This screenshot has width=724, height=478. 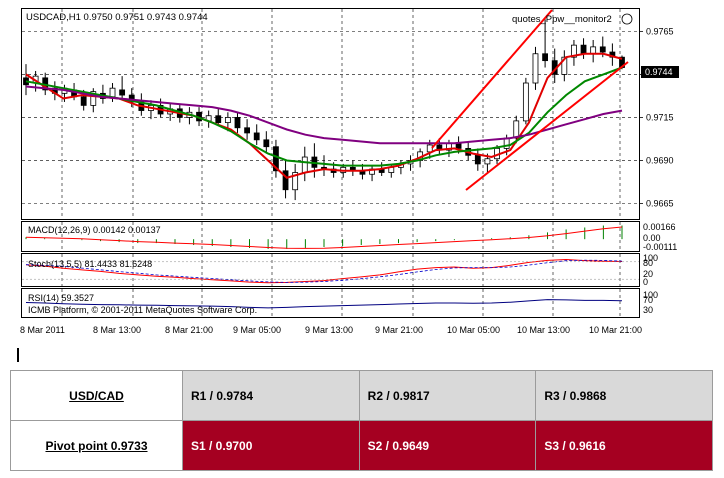 I want to click on macd-tick-label: 0.00, so click(x=652, y=238).